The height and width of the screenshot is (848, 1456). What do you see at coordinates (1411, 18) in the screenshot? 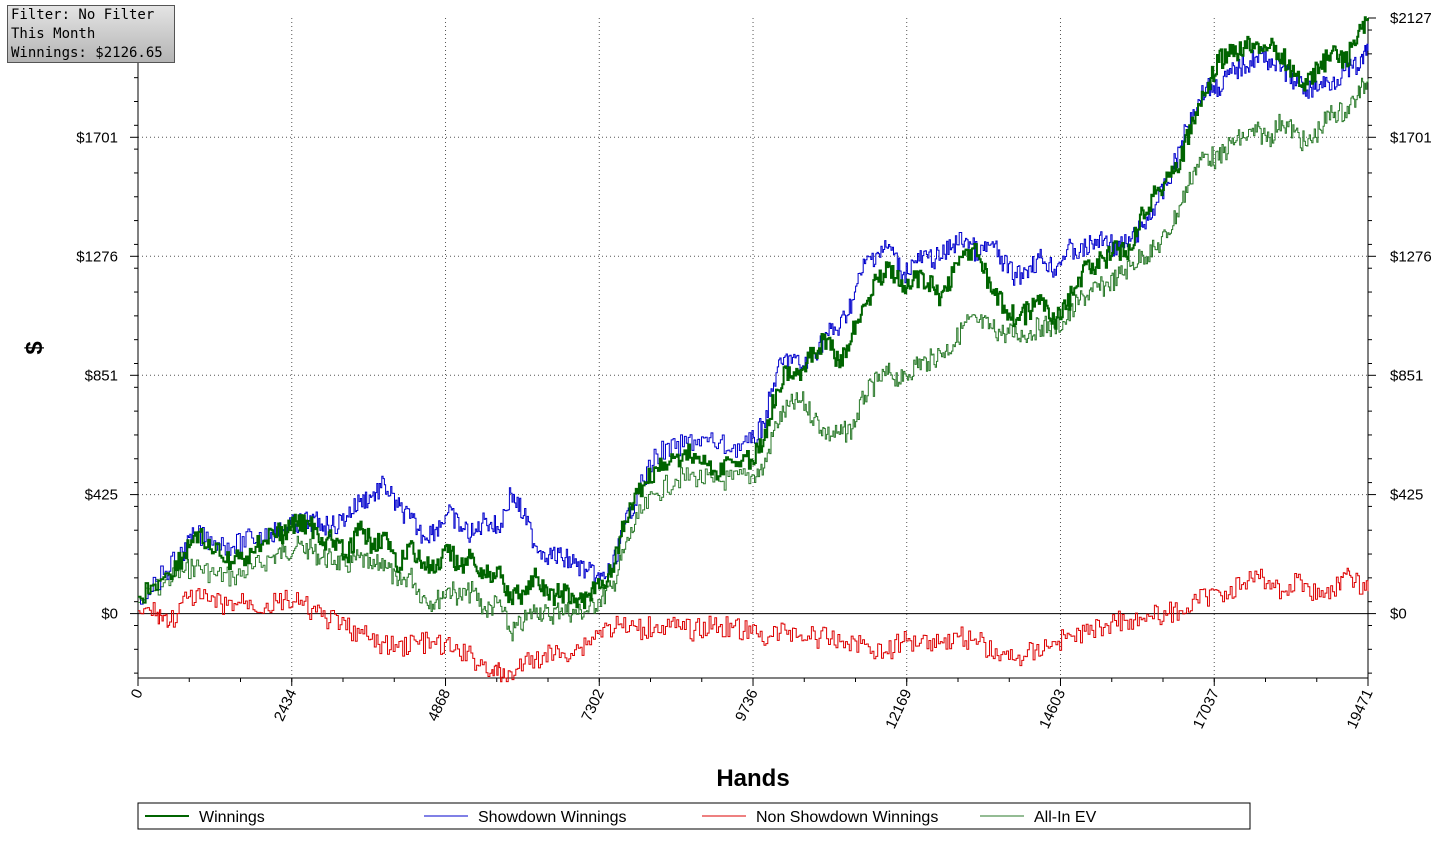
I see `y-tick-label-right: $2127` at bounding box center [1411, 18].